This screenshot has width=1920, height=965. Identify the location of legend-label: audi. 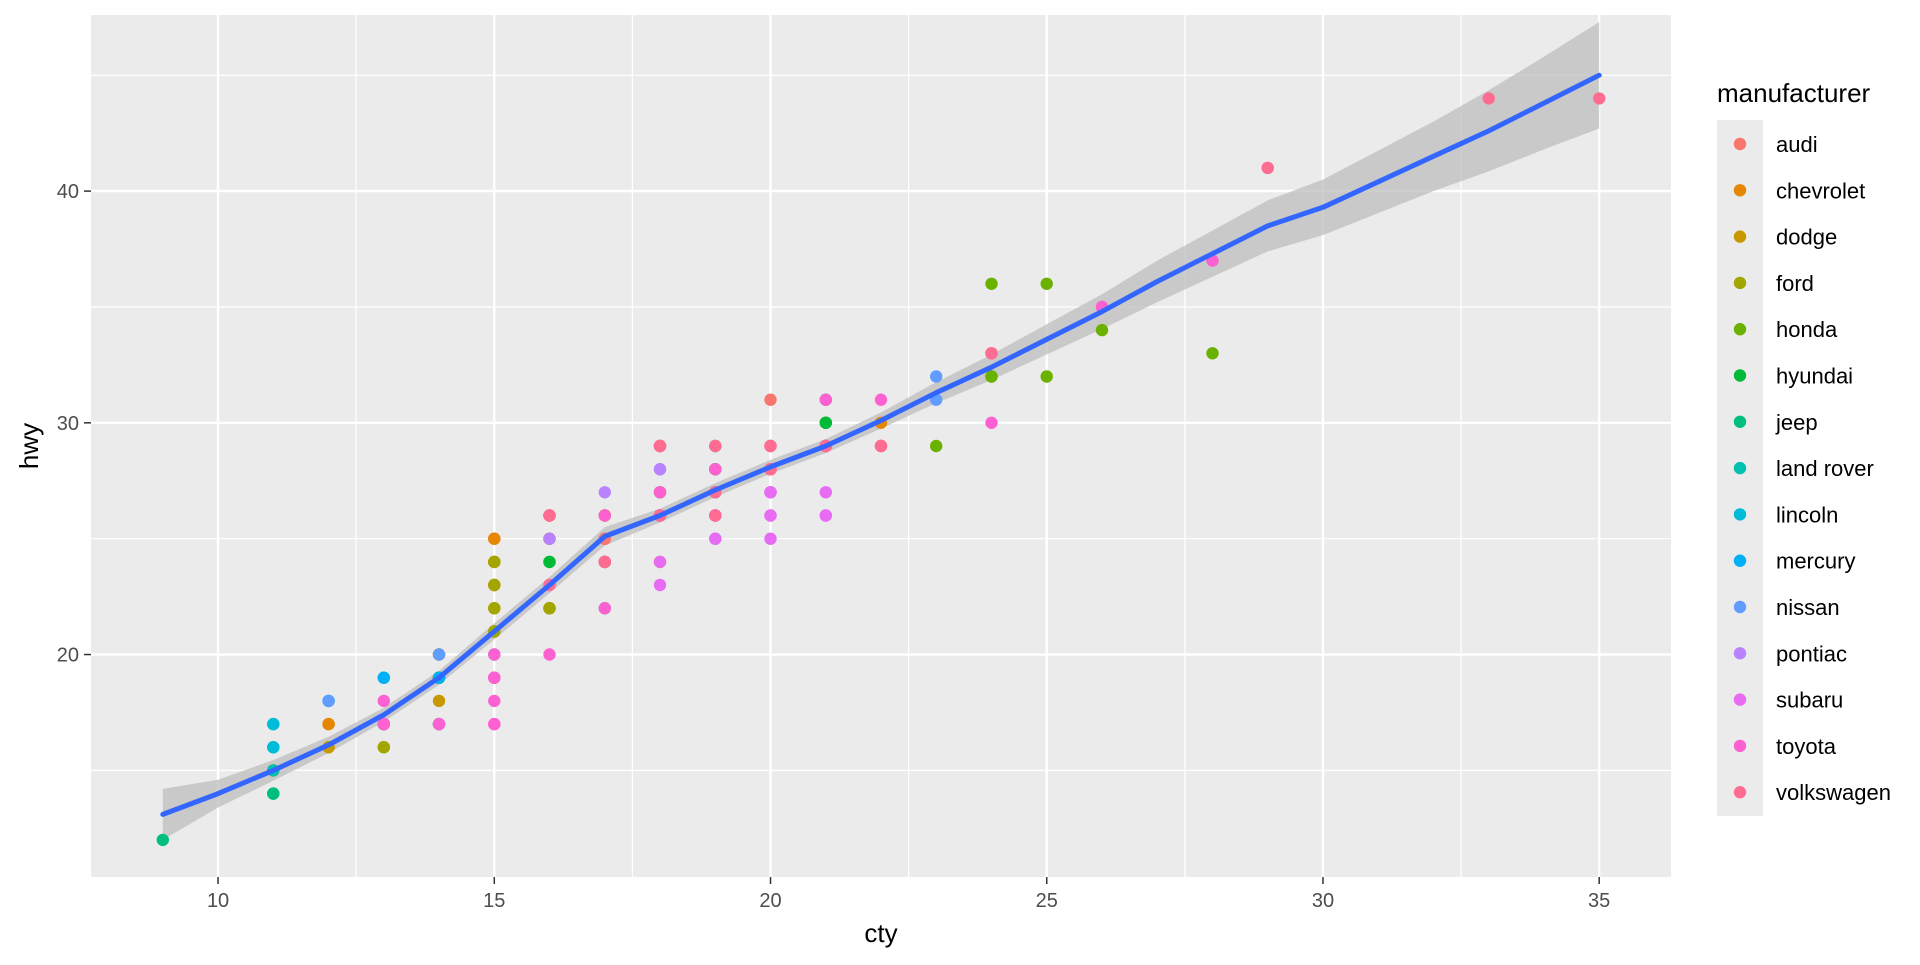
(1797, 144).